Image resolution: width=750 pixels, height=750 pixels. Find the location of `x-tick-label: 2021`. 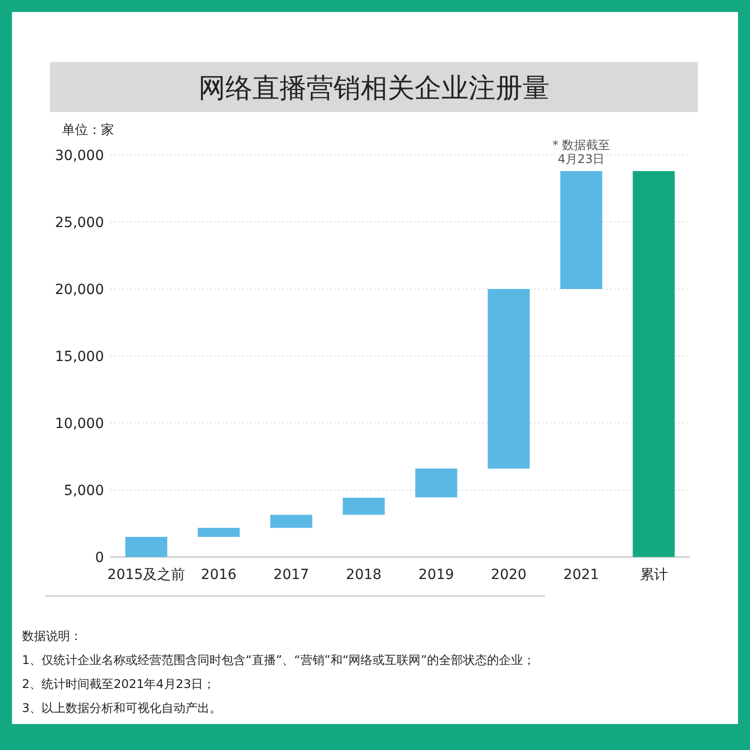

x-tick-label: 2021 is located at coordinates (581, 575).